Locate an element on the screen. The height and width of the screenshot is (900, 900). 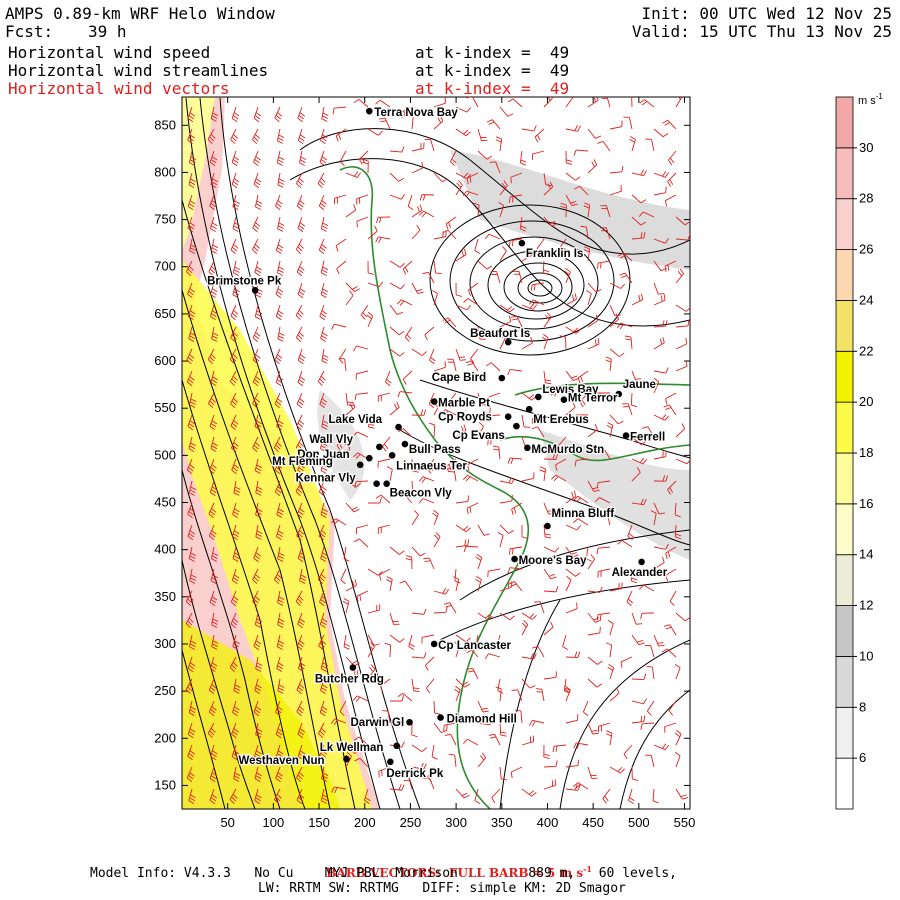
place-name: Diamond Hill is located at coordinates (482, 720).